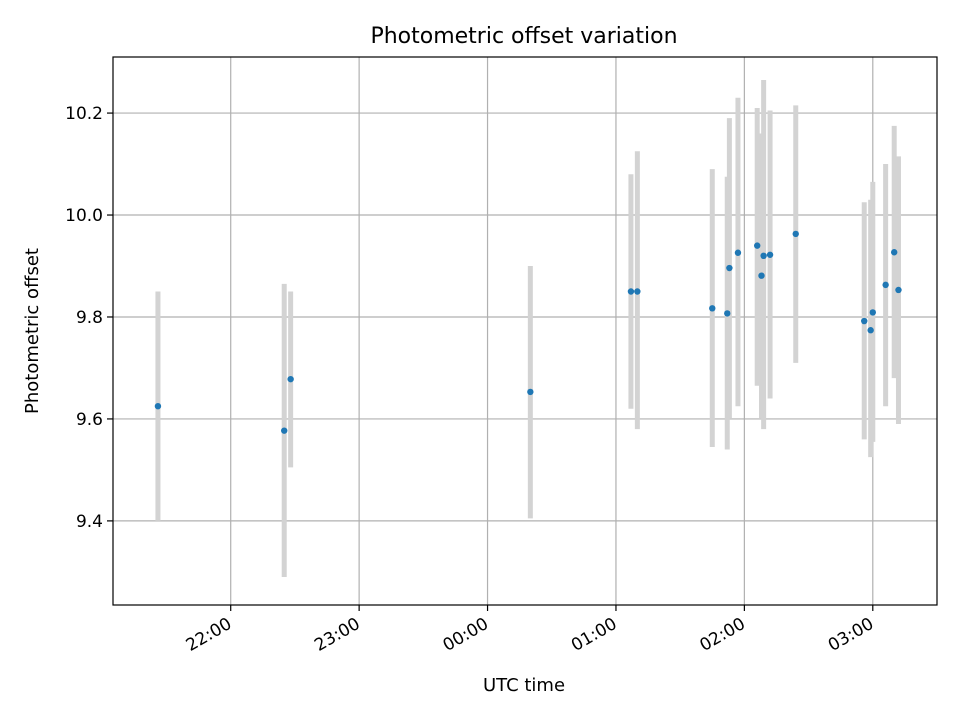 The width and height of the screenshot is (960, 720). What do you see at coordinates (523, 36) in the screenshot?
I see `chart-title: Photometric offset variation` at bounding box center [523, 36].